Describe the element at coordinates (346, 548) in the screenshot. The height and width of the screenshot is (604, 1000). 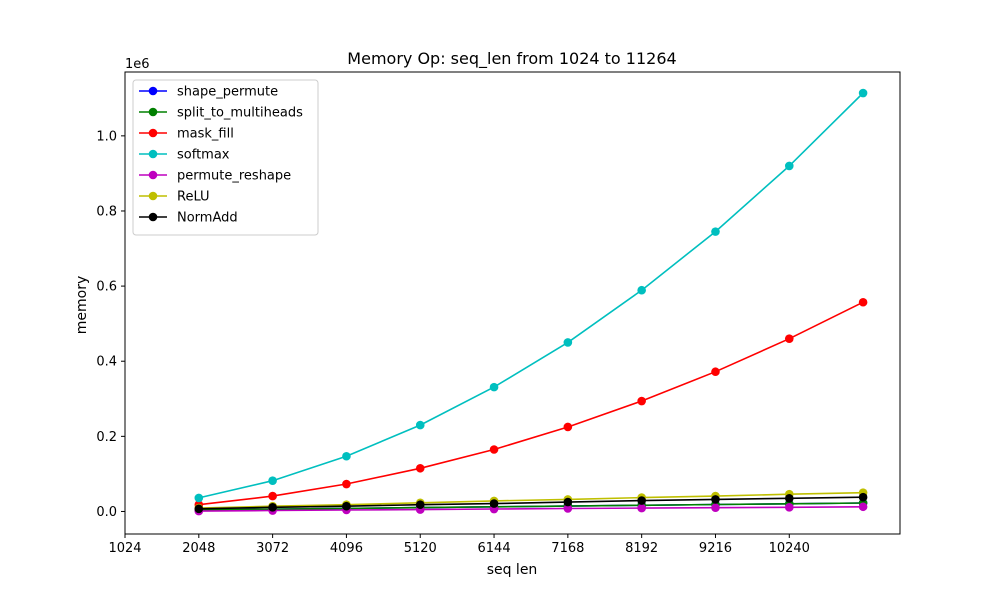
I see `x-tick-label: 4096` at that location.